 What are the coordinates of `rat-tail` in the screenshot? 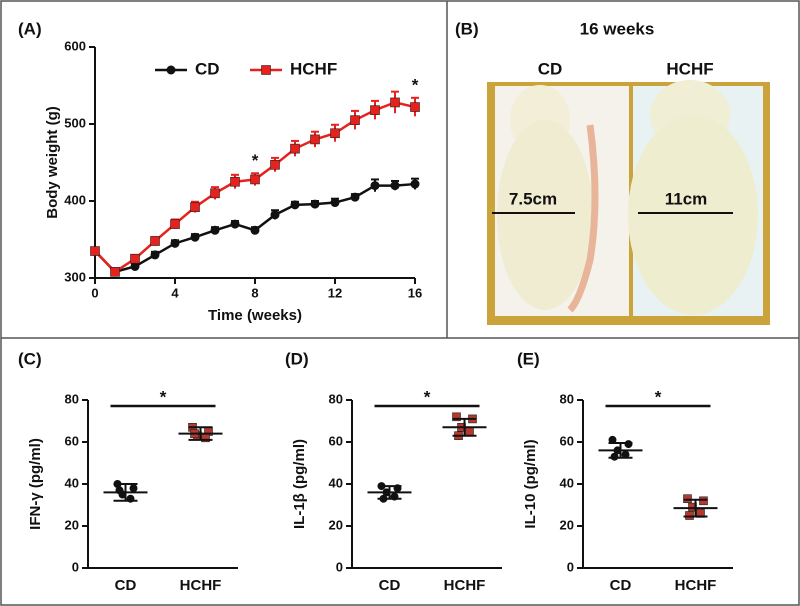 It's located at (583, 218).